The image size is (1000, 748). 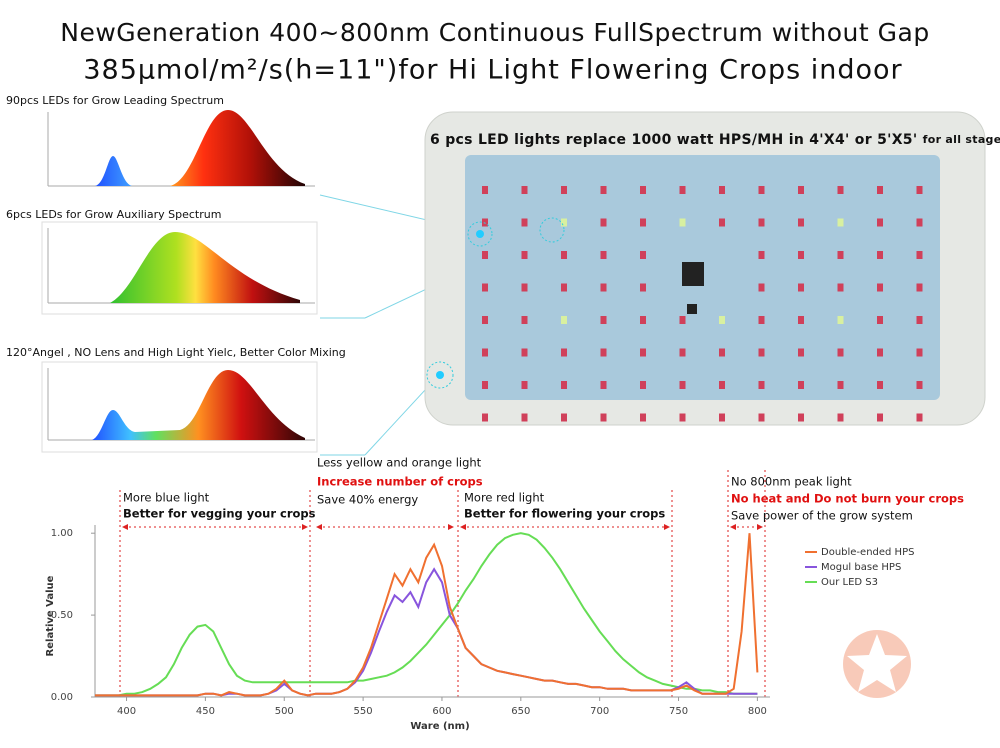 I want to click on product-caption-note: for all stage, so click(x=961, y=139).